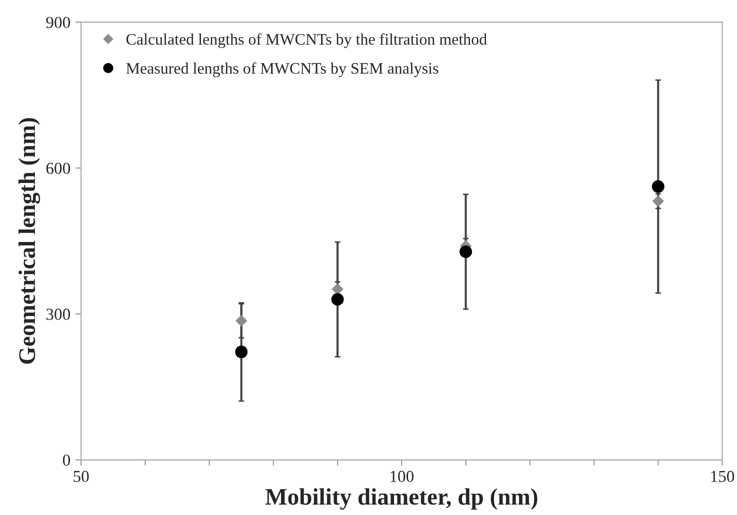 The width and height of the screenshot is (737, 515). Describe the element at coordinates (29, 241) in the screenshot. I see `y-axis-title: Geometrical length (nm)` at that location.